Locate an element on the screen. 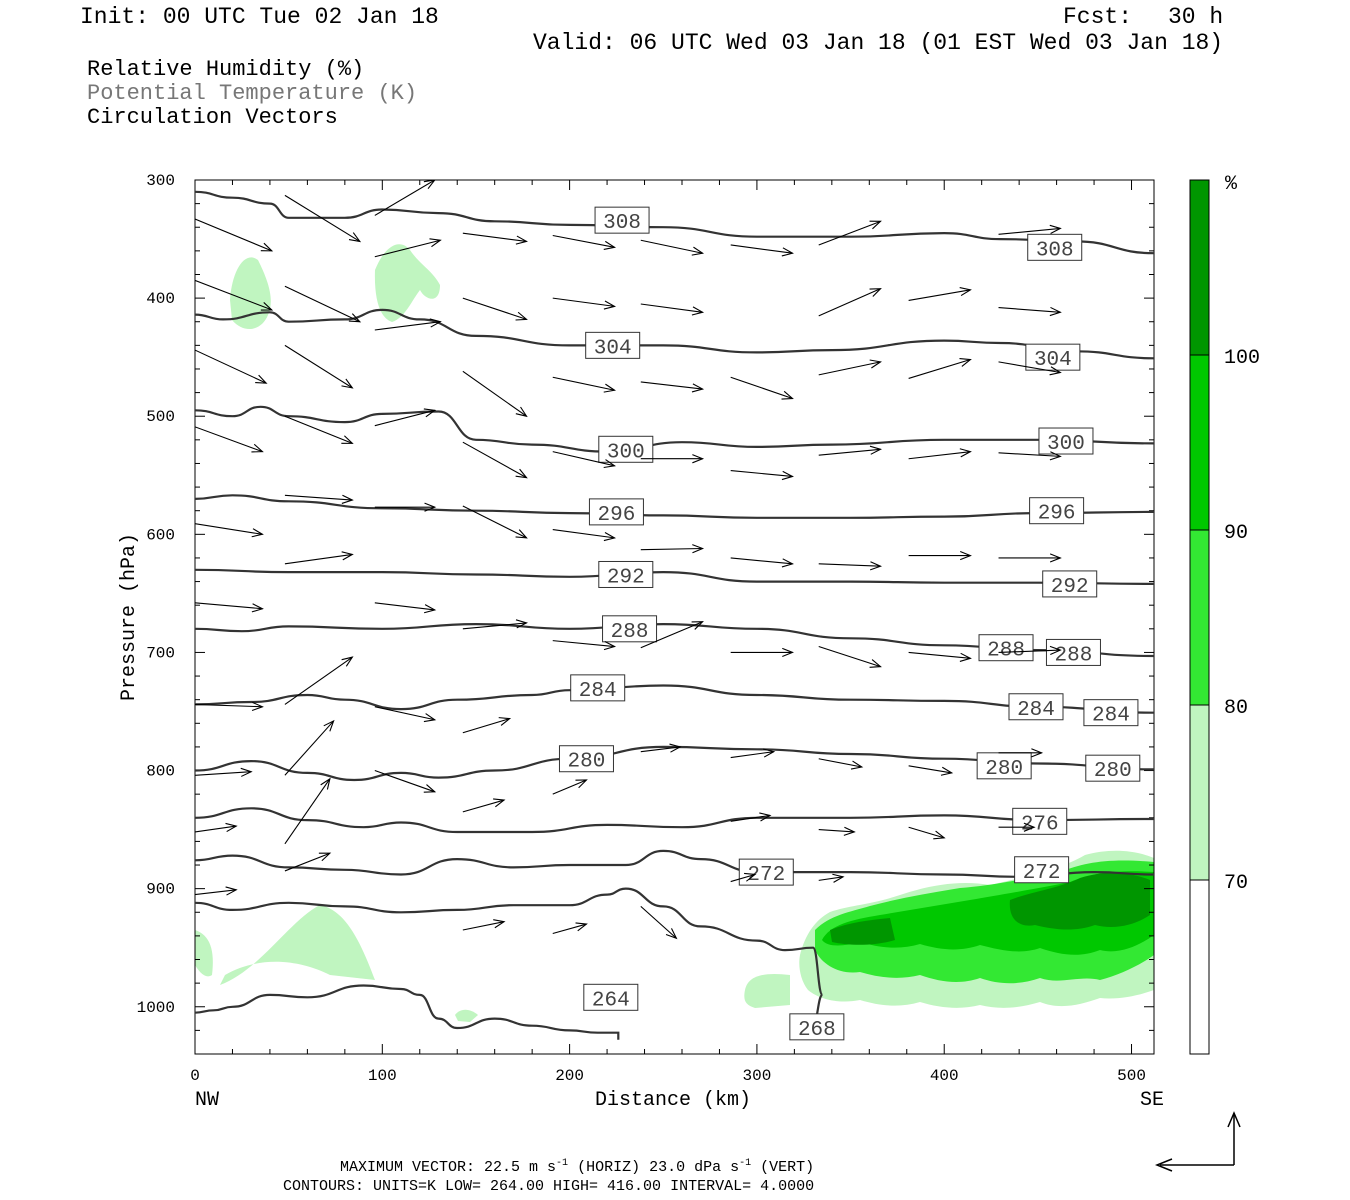 The image size is (1350, 1200). theta-label-text: 264 is located at coordinates (611, 1000).